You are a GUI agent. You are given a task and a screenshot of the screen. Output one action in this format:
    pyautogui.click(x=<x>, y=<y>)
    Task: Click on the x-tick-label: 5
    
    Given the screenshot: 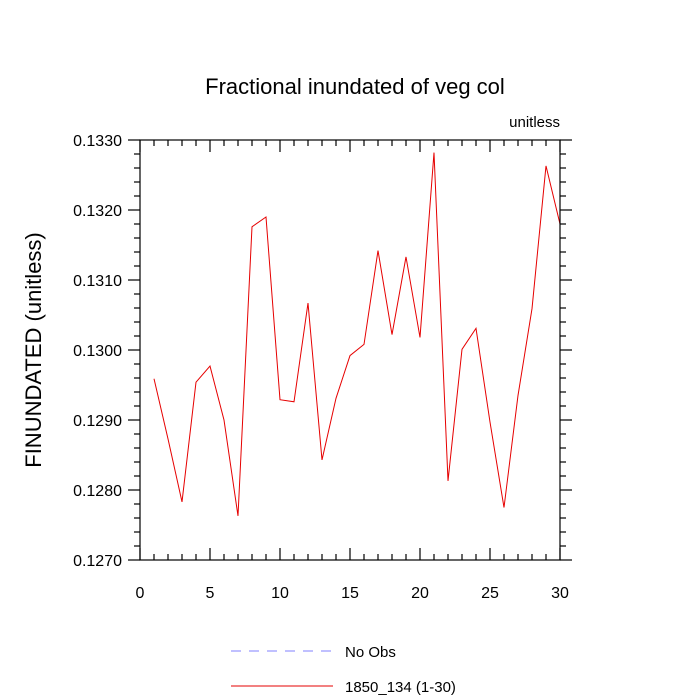 What is the action you would take?
    pyautogui.click(x=210, y=593)
    